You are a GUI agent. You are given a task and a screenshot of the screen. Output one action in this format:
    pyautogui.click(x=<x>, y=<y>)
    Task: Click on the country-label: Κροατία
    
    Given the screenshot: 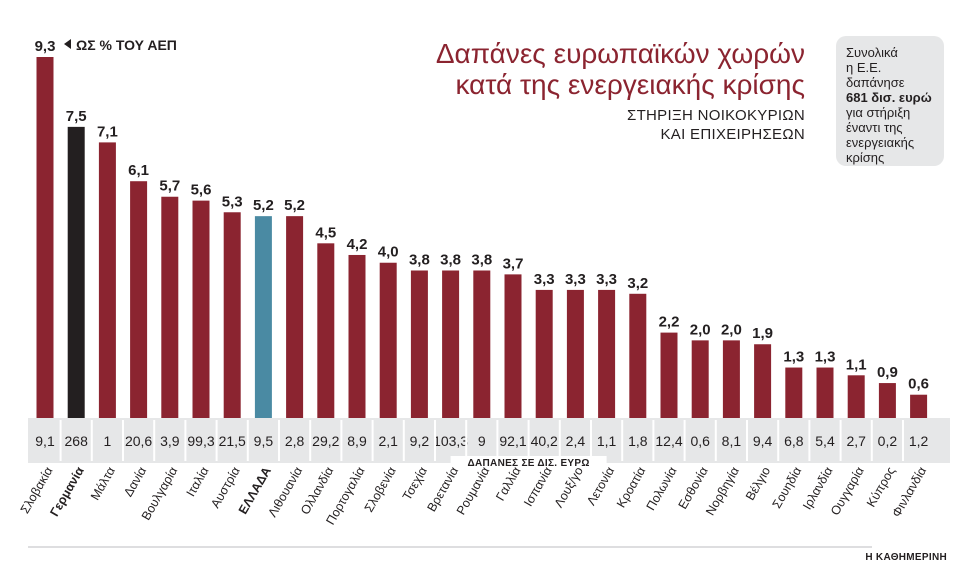 What is the action you would take?
    pyautogui.click(x=631, y=488)
    